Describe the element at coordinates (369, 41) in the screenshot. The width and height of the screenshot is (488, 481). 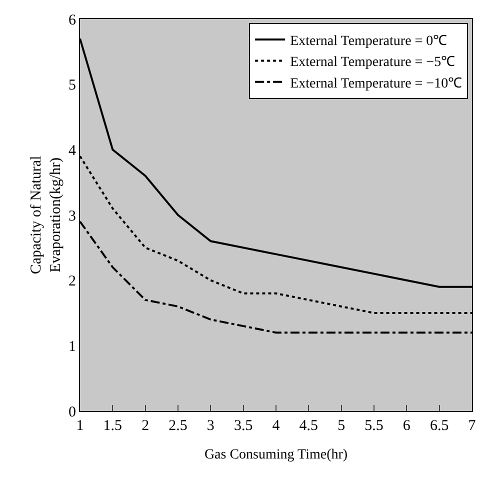
I see `legend-label: External Temperature = 0℃` at that location.